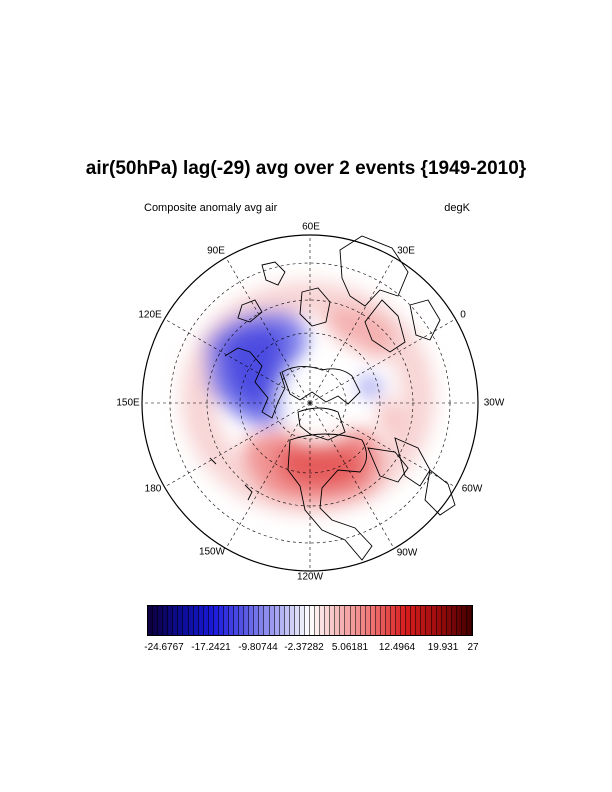  I want to click on anomaly-field, so click(308, 398).